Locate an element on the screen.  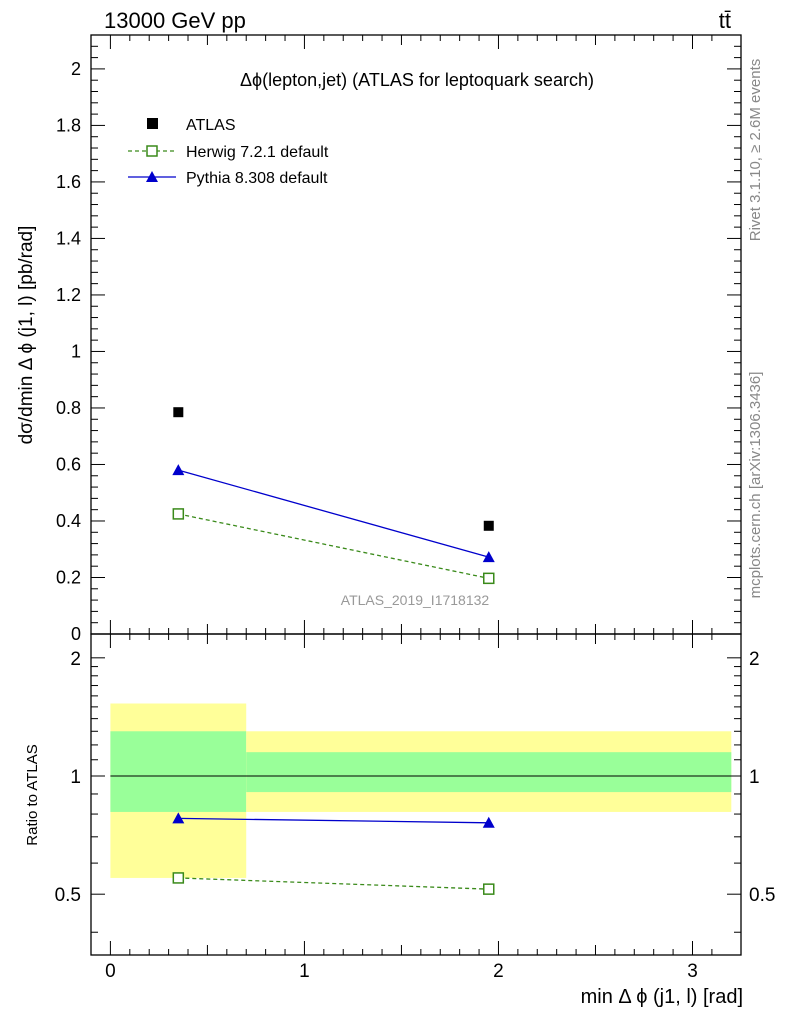
main-y-tick-label: 0.4 is located at coordinates (68, 521).